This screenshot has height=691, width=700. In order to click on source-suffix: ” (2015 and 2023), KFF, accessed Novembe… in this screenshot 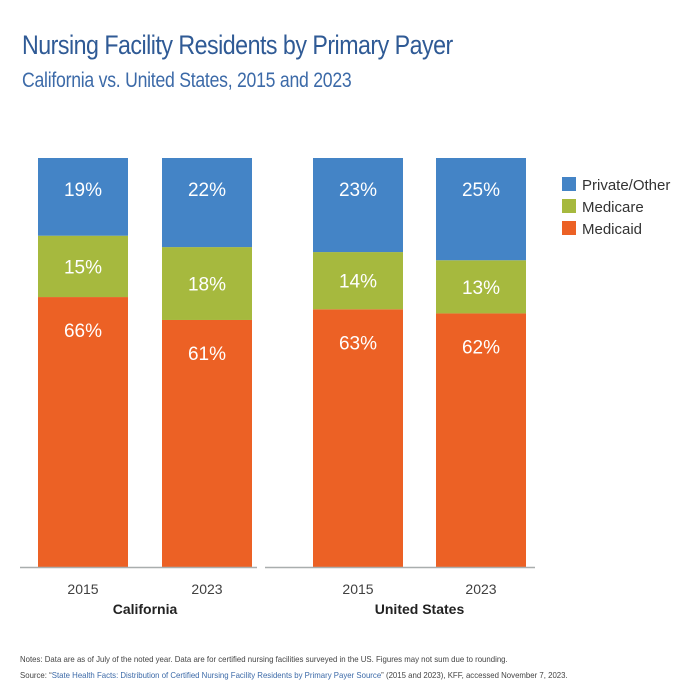, I will do `click(474, 675)`.